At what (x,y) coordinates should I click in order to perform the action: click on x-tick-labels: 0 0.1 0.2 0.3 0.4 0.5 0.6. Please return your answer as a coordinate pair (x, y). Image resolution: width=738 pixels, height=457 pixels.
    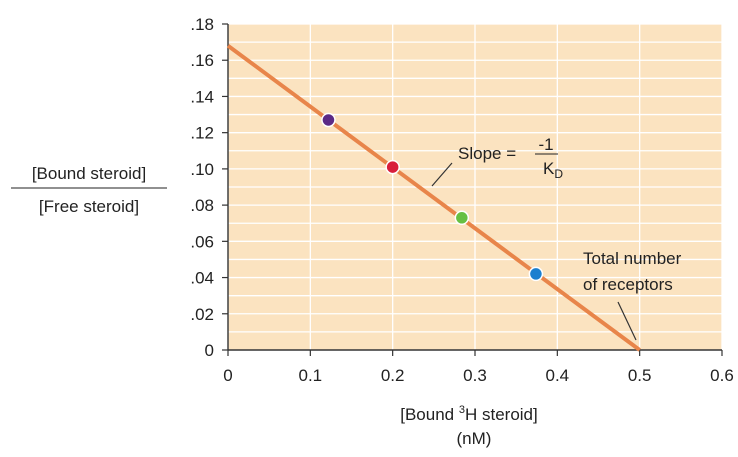
    Looking at the image, I should click on (478, 375).